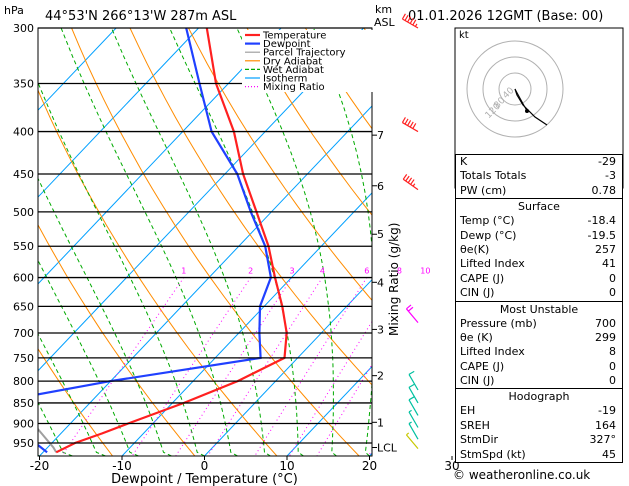 The image size is (629, 486). I want to click on pressure-tick-label: 900, so click(23, 424).